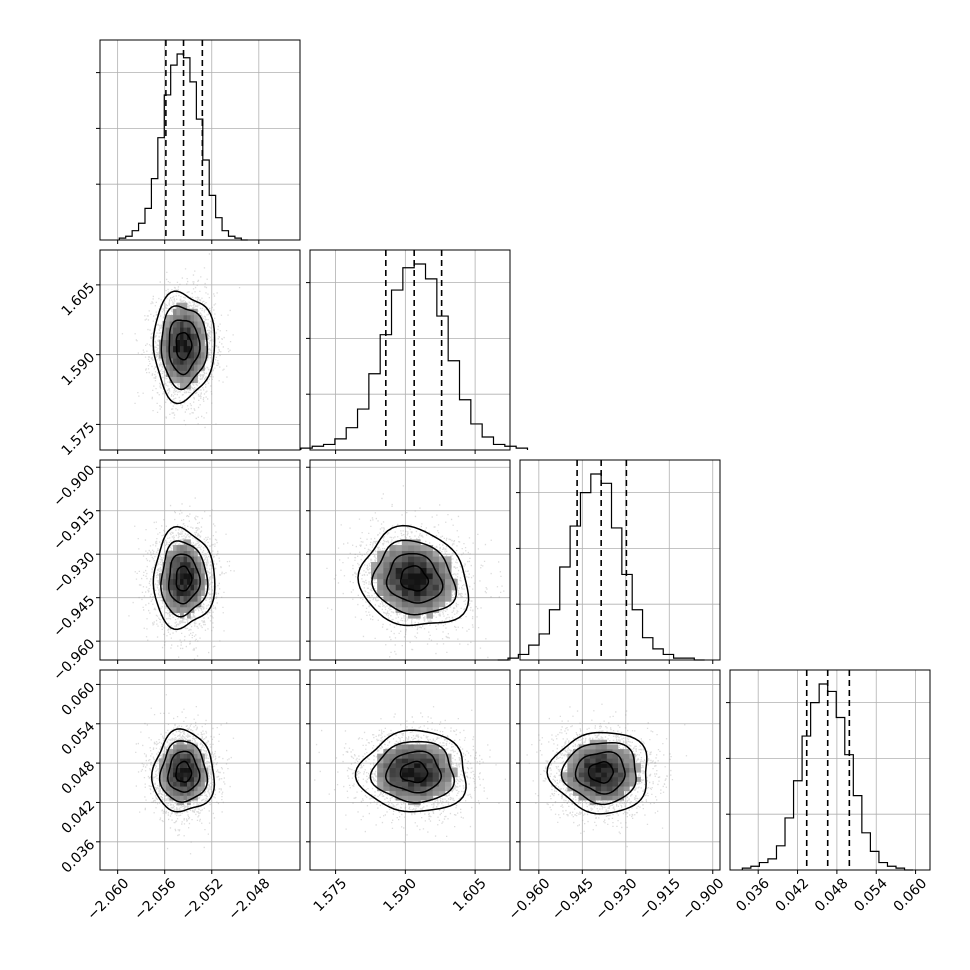 This screenshot has height=970, width=970. Describe the element at coordinates (617, 899) in the screenshot. I see `x-tick-label: −0.930` at that location.